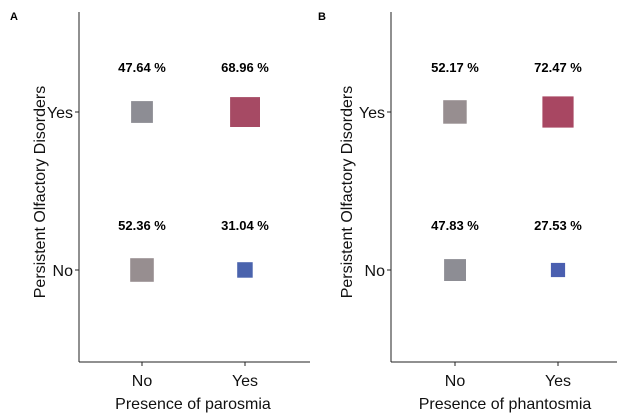 The image size is (617, 413). I want to click on data-label: 52.17 %, so click(455, 67).